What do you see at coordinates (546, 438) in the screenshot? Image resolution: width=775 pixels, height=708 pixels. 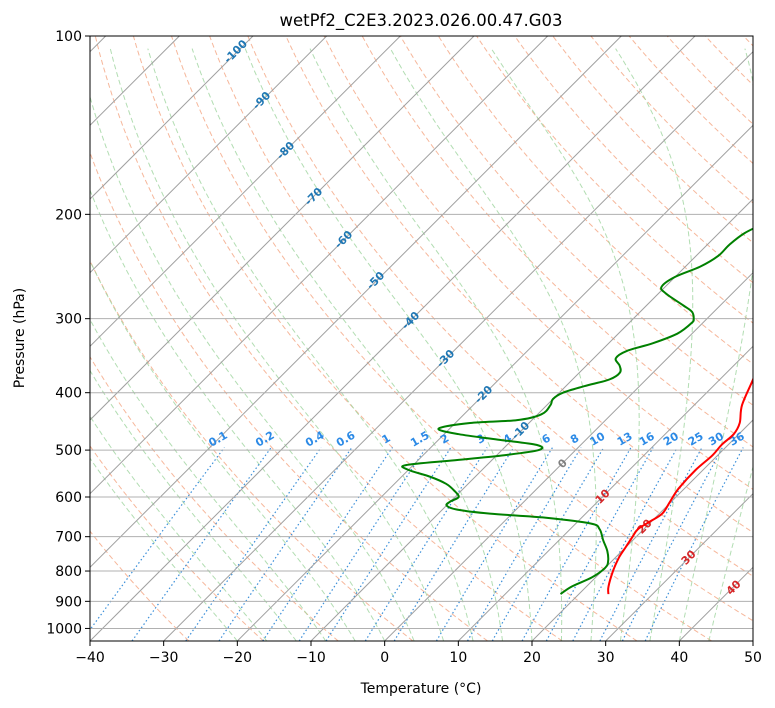 I see `mixing-ratio-label: 6` at bounding box center [546, 438].